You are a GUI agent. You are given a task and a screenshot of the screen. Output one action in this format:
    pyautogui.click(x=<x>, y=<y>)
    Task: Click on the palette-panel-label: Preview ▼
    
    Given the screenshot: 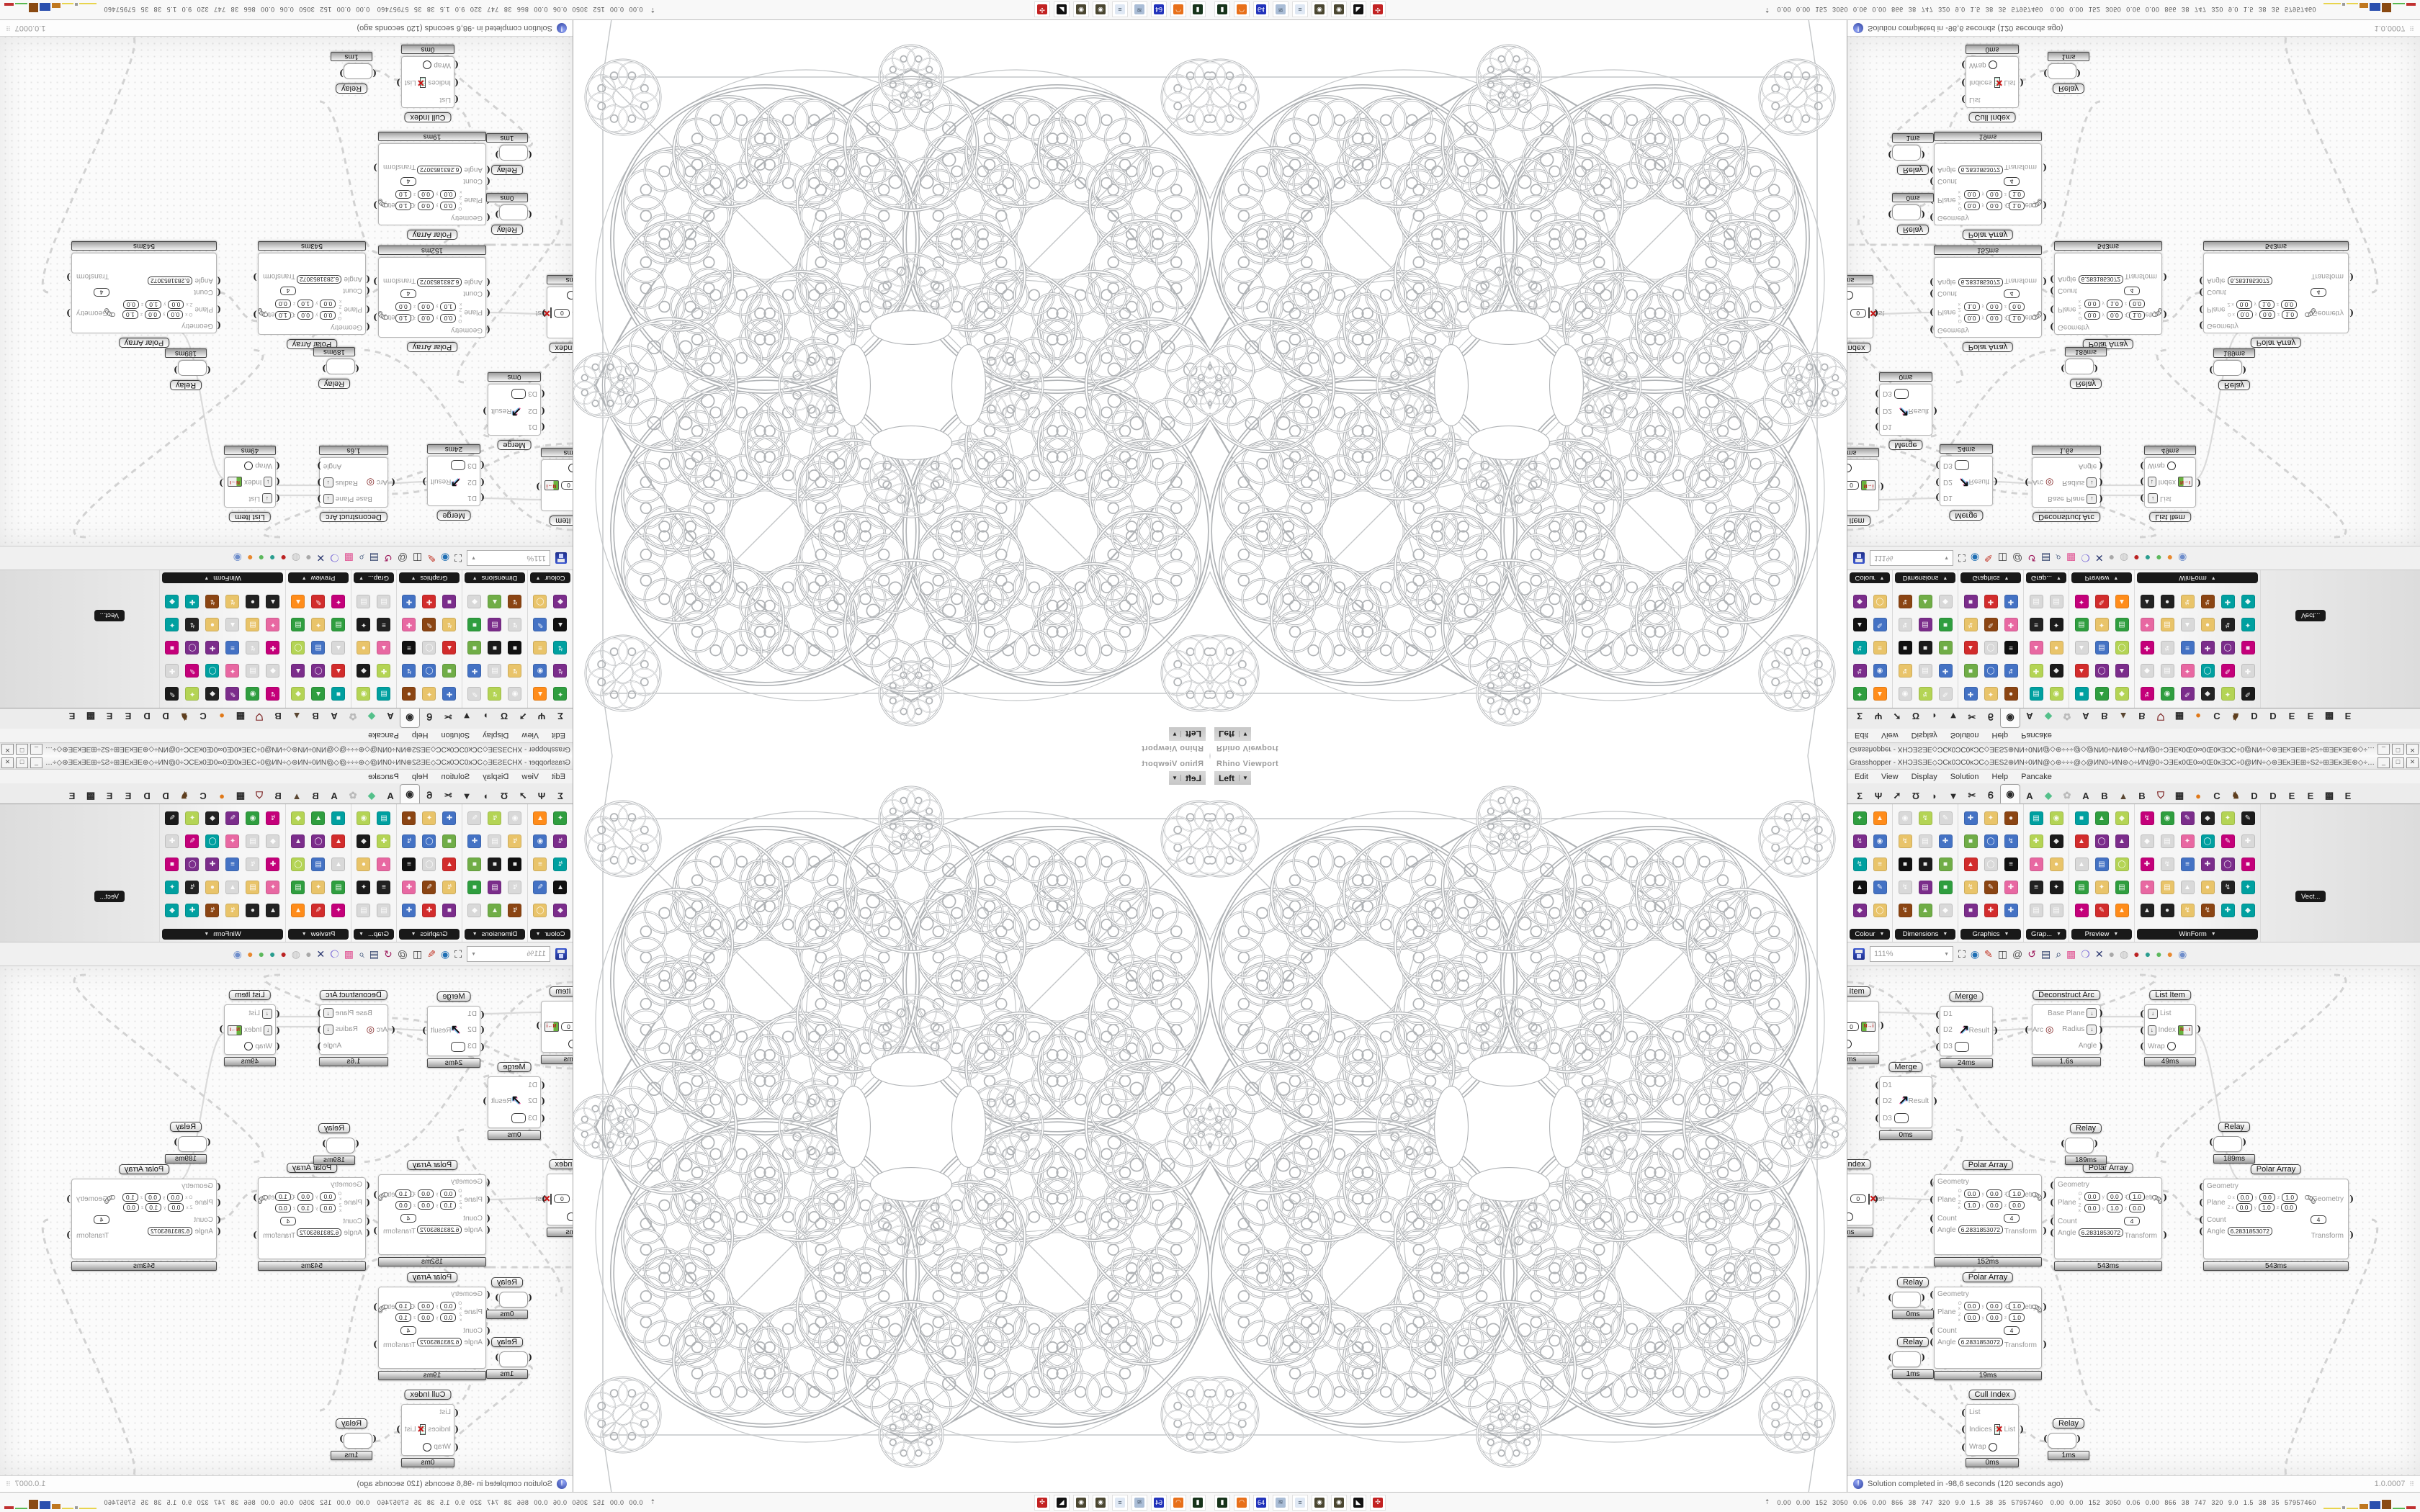 What is the action you would take?
    pyautogui.click(x=2101, y=934)
    